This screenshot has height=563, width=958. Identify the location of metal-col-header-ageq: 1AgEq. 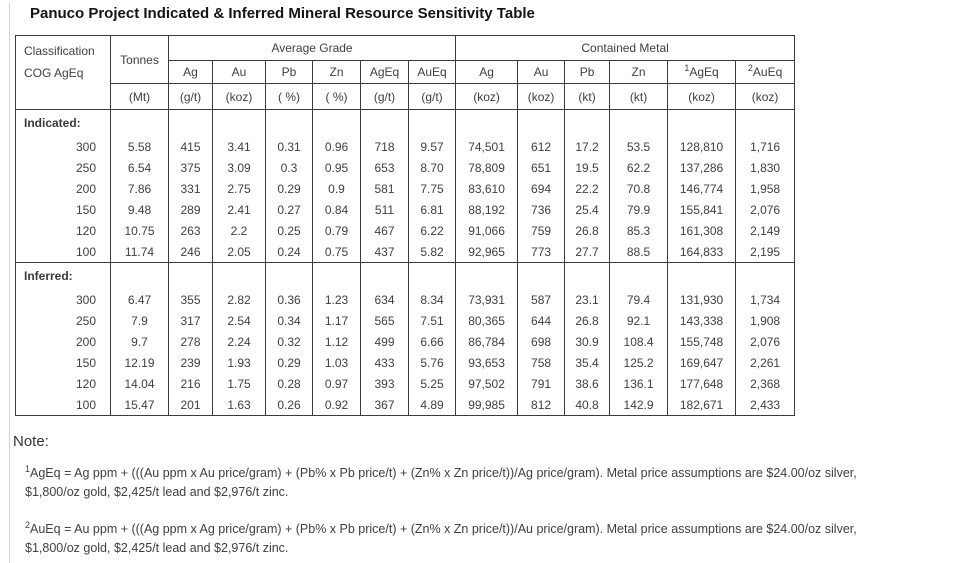
(702, 72).